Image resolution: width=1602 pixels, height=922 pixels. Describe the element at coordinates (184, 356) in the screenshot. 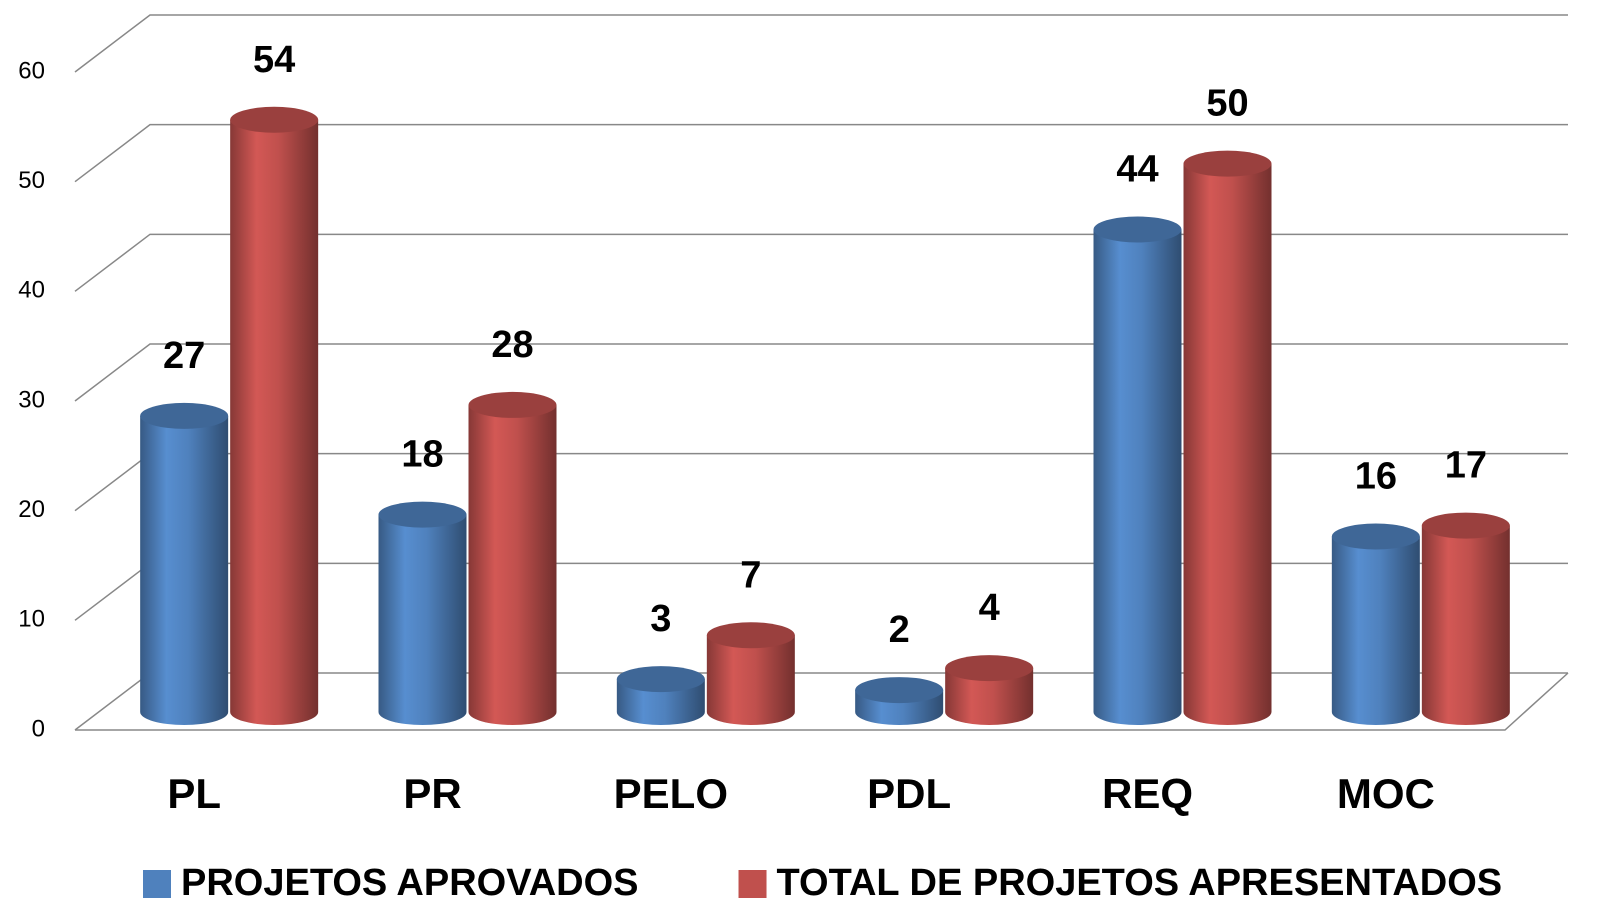

I see `data-label: 27` at that location.